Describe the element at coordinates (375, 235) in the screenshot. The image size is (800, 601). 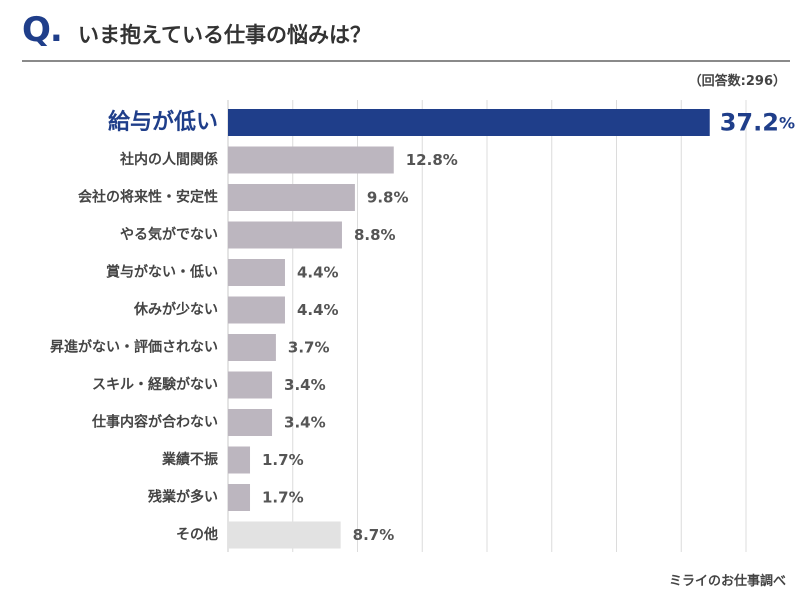
I see `value-label: 8.8%` at that location.